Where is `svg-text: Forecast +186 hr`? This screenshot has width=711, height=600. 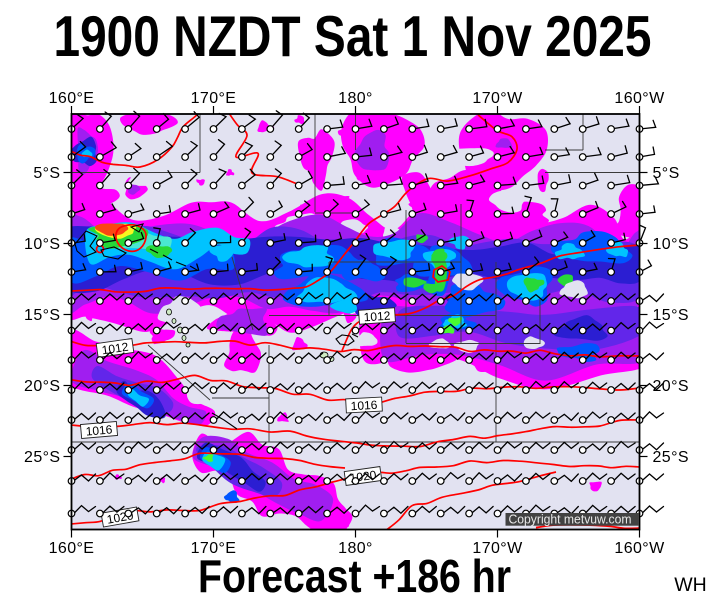 svg-text: Forecast +186 hr is located at coordinates (354, 575).